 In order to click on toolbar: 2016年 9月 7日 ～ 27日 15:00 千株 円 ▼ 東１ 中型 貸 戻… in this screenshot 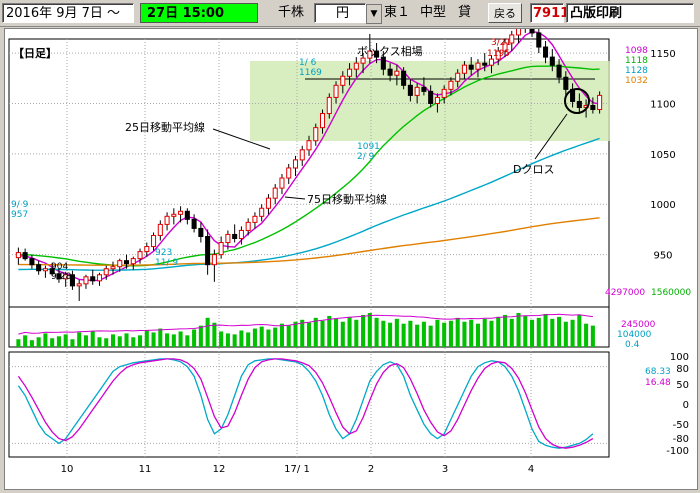, I will do `click(350, 13)`.